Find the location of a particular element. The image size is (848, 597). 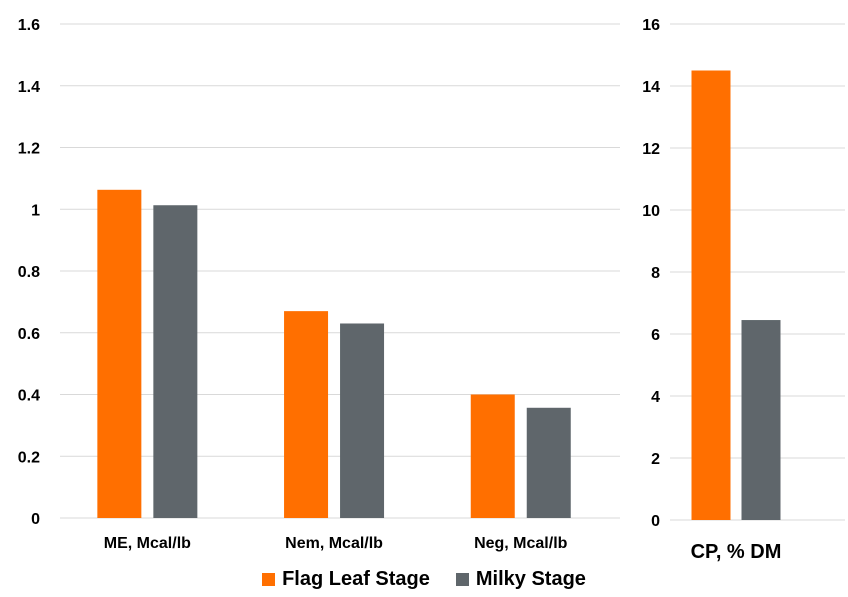

legend-swatch-milky is located at coordinates (462, 579).